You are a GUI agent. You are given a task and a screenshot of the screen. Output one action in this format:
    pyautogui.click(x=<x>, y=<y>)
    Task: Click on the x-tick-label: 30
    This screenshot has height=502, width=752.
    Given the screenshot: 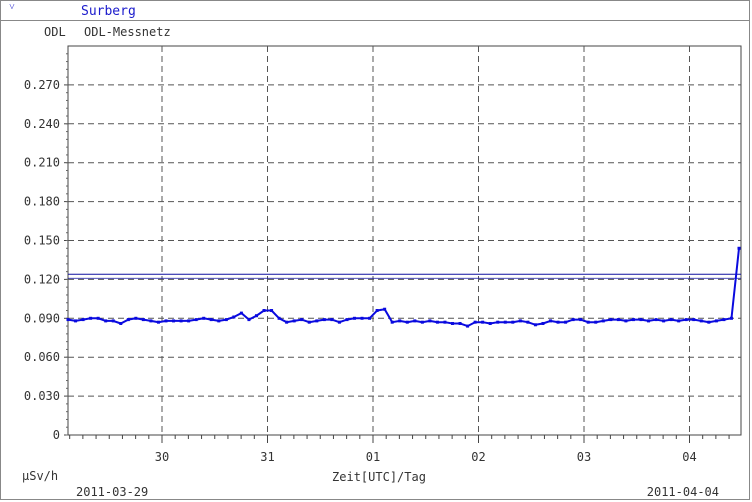 What is the action you would take?
    pyautogui.click(x=162, y=457)
    